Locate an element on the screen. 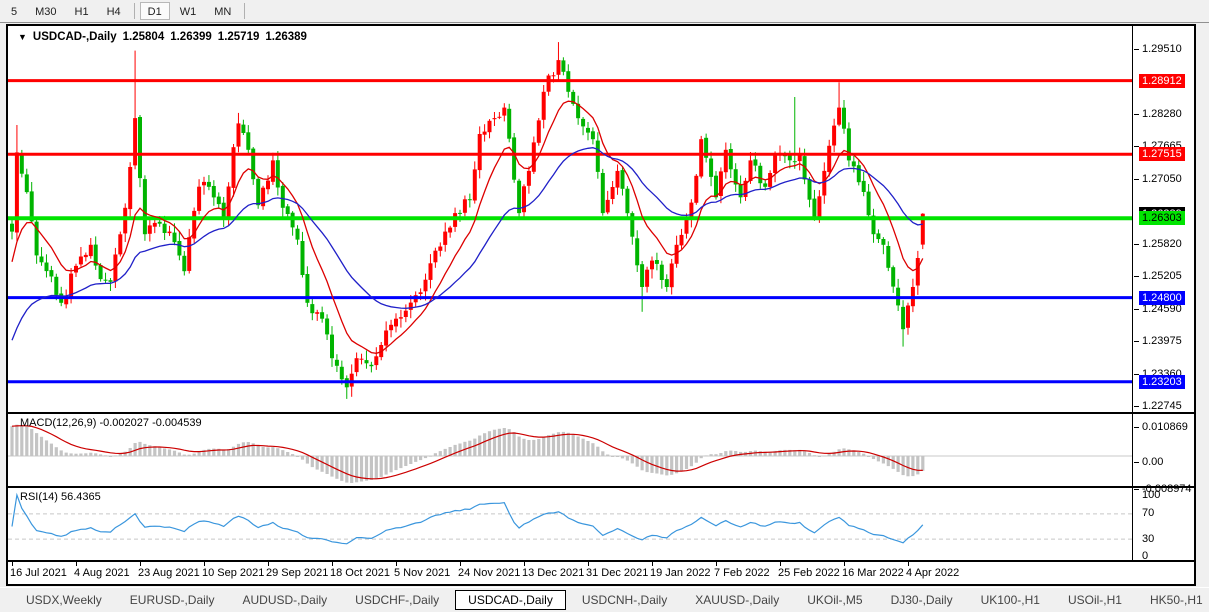 The image size is (1209, 612). ohlc-close: 1.26389 is located at coordinates (286, 37).